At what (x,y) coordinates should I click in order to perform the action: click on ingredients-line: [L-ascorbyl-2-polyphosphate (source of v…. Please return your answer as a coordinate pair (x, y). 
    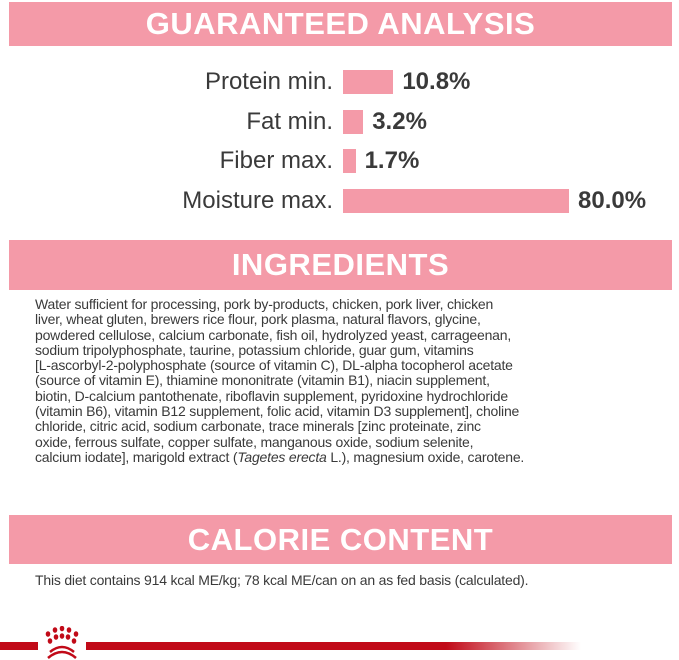
    Looking at the image, I should click on (274, 365).